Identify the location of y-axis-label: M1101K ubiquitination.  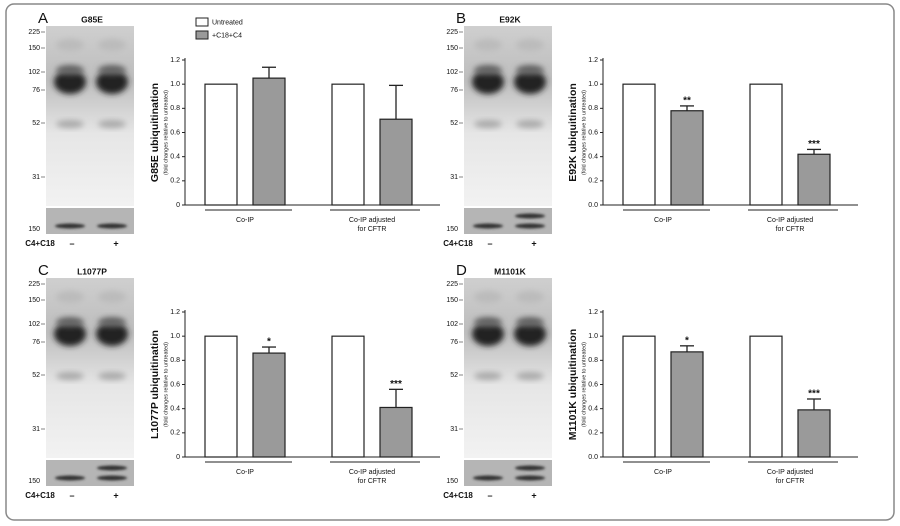
(573, 384).